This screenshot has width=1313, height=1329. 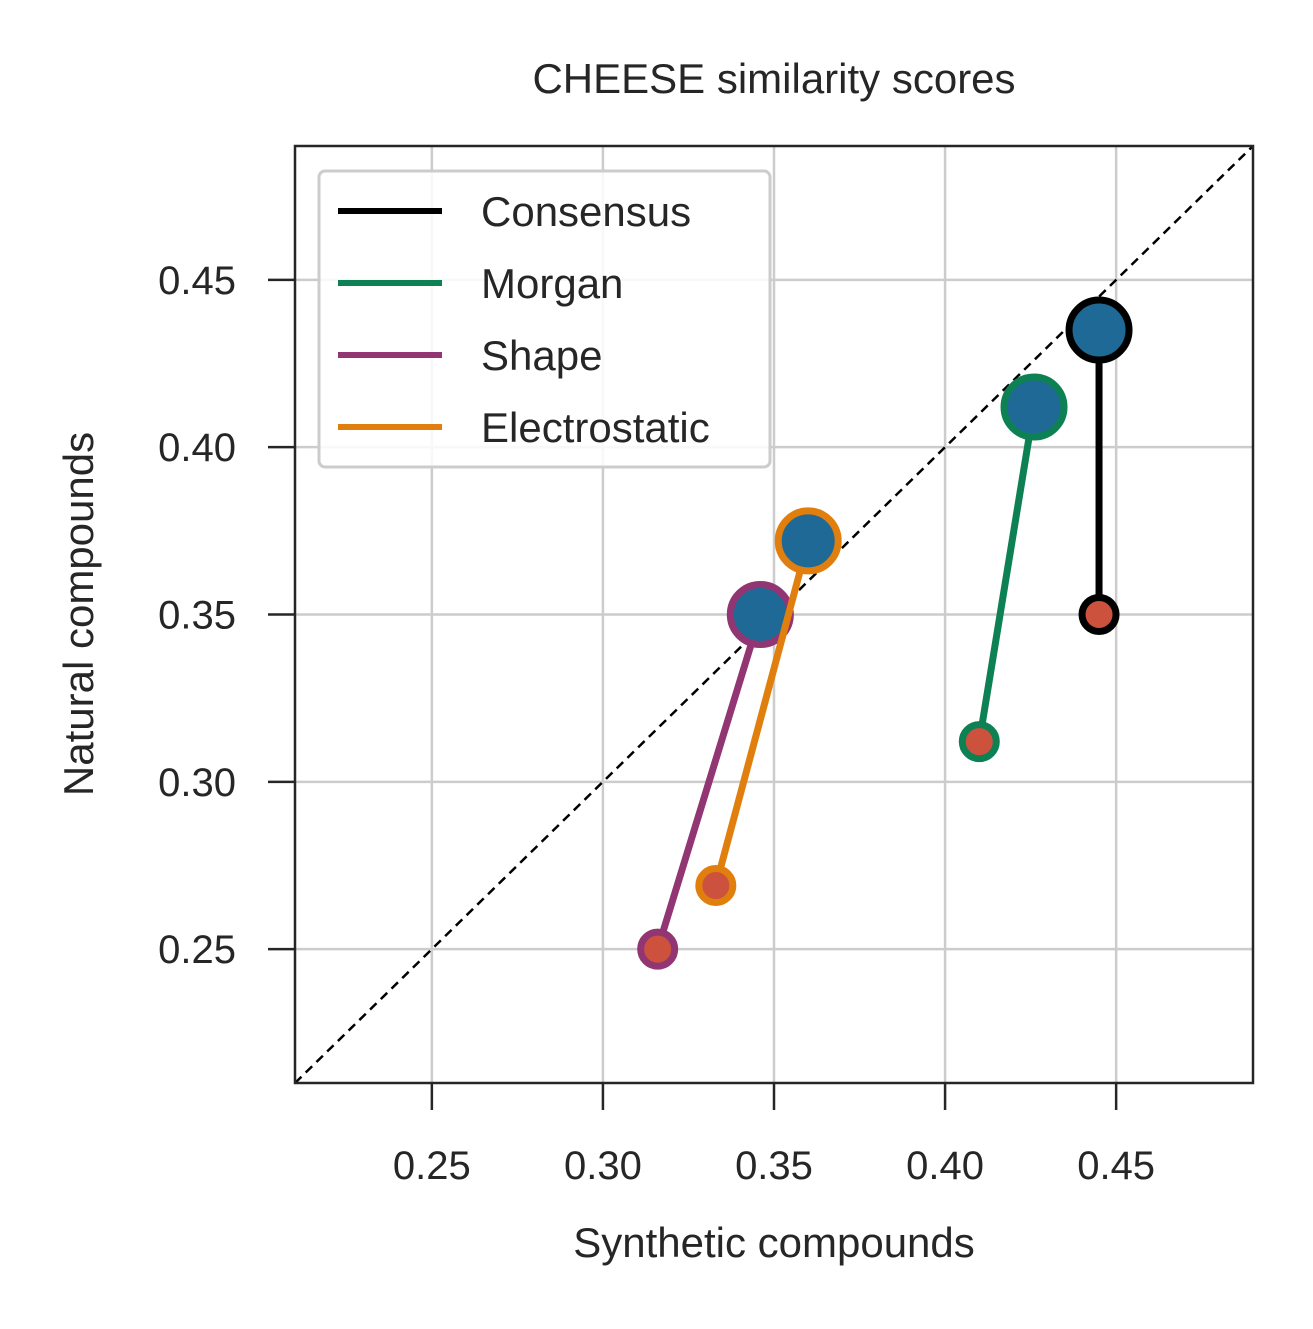 I want to click on y-tick-label: 0.25, so click(x=197, y=950).